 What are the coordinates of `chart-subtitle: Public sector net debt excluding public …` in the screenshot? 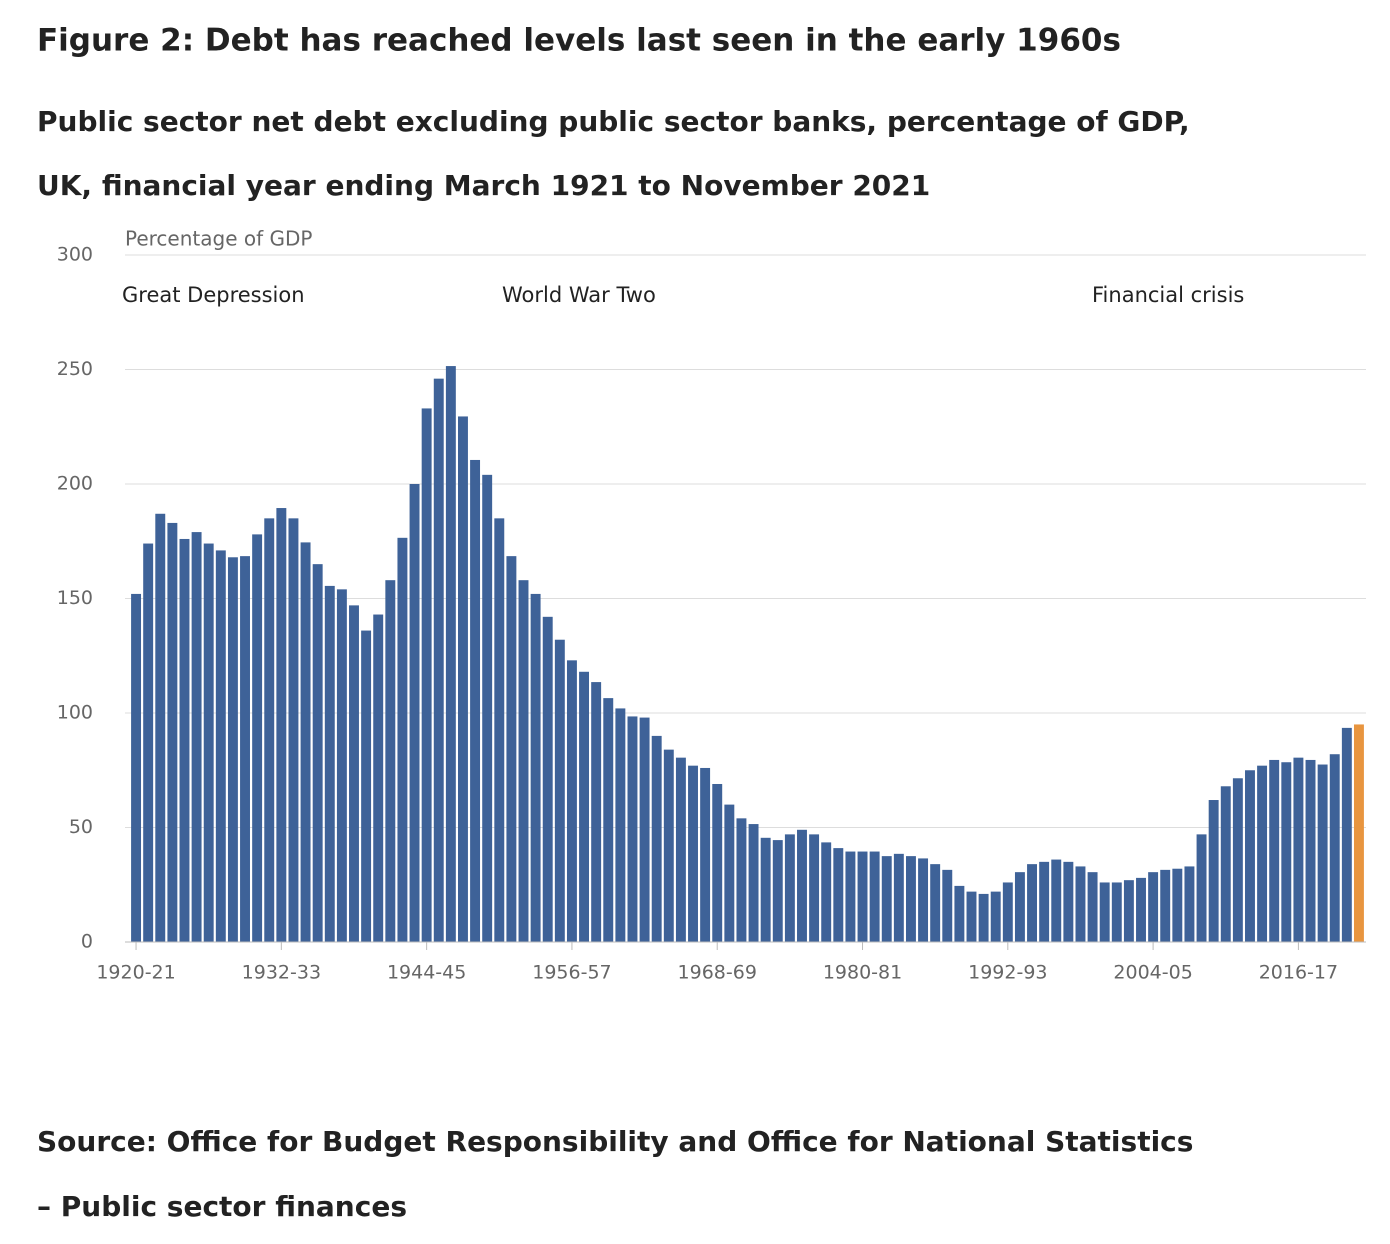 It's located at (613, 121).